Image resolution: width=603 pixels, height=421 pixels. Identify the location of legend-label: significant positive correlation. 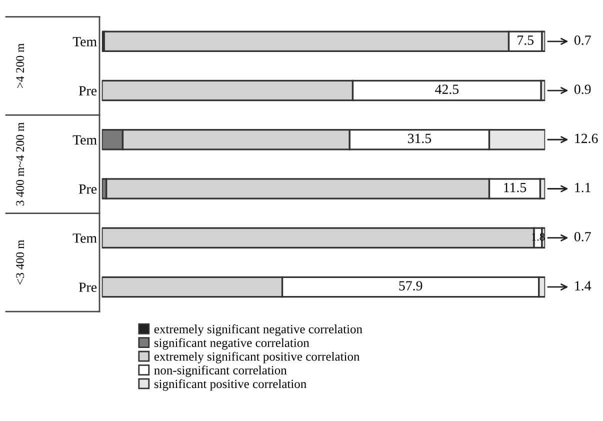
(230, 385).